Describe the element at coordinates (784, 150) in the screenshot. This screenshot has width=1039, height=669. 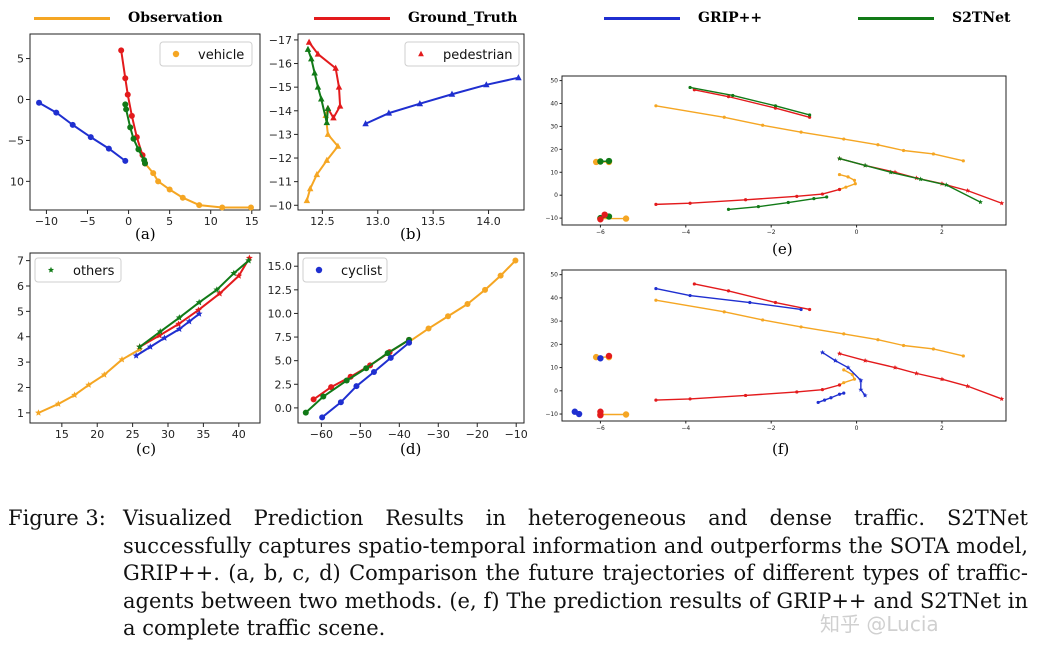
I see `plot-area-e` at that location.